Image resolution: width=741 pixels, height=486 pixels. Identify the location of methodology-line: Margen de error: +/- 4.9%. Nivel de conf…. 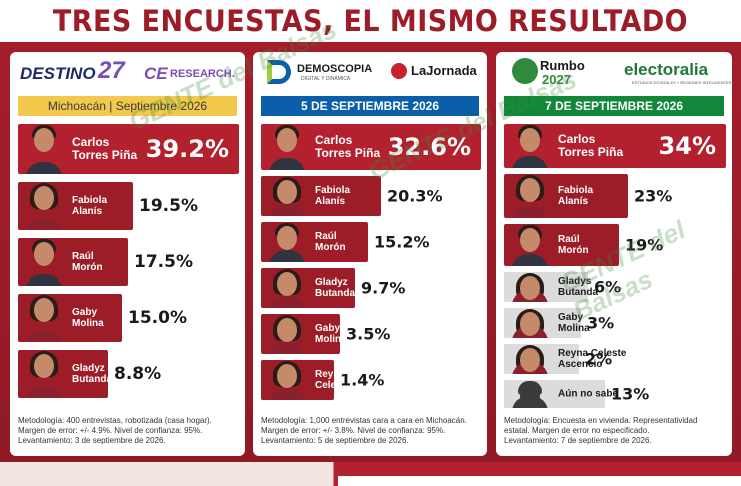
(110, 430).